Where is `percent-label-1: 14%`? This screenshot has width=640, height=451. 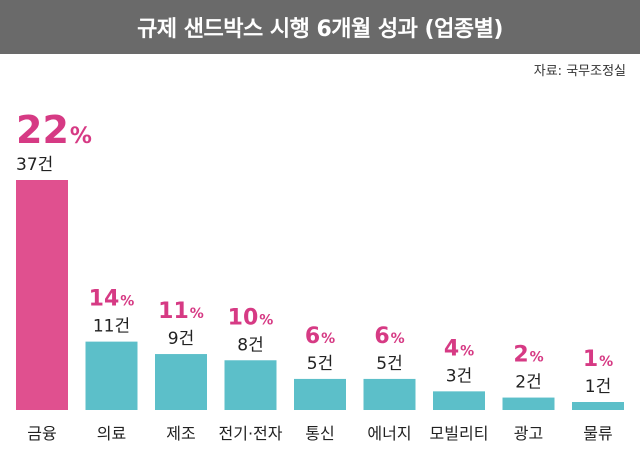
percent-label-1: 14% is located at coordinates (112, 299).